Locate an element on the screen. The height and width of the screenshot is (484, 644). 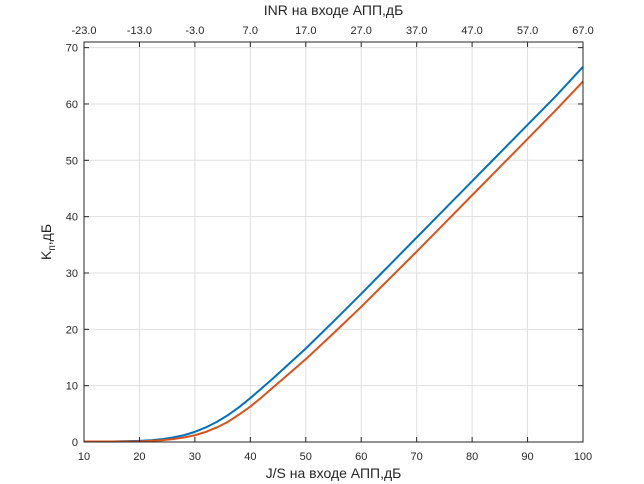
y-tick-label: 50 is located at coordinates (72, 161).